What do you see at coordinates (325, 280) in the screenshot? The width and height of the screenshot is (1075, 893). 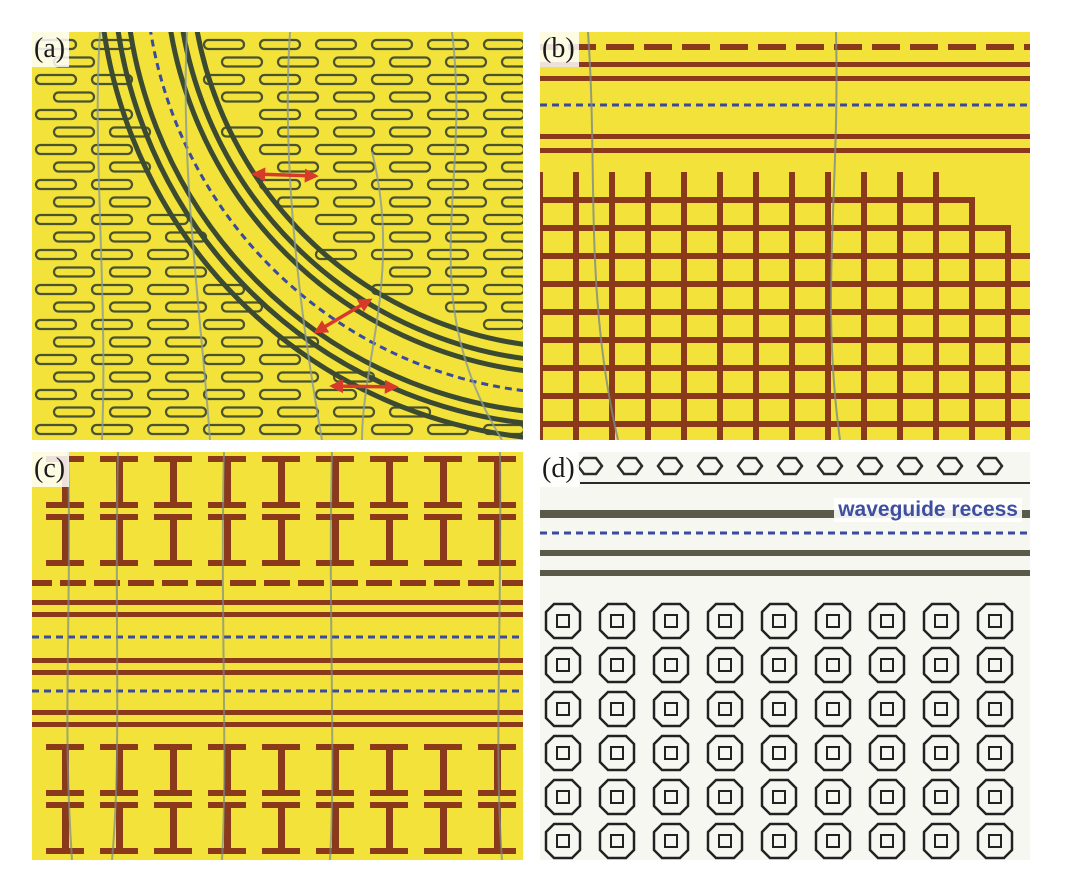 I see `polarization-arrows` at bounding box center [325, 280].